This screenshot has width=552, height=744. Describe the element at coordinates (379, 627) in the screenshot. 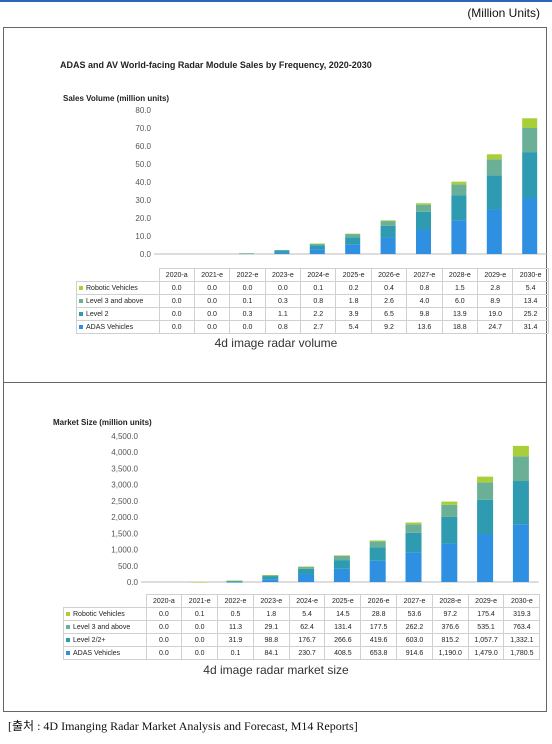

I see `data-label: 177.5` at that location.